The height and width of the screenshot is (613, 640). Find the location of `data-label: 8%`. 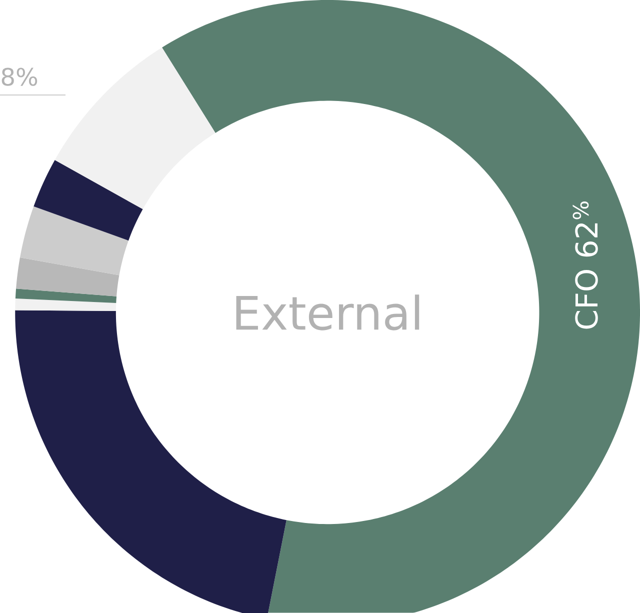

data-label: 8% is located at coordinates (20, 77).